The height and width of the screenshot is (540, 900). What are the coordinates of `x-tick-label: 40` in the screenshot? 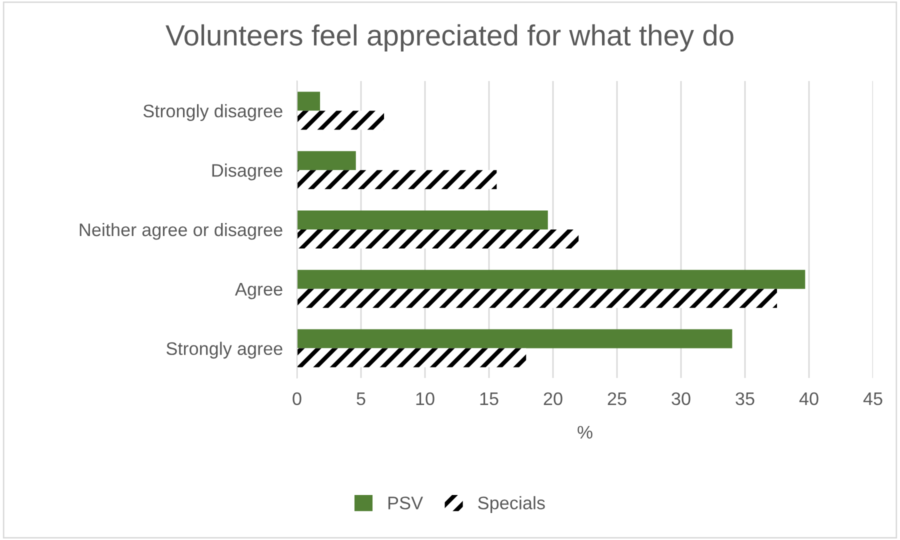 It's located at (808, 399).